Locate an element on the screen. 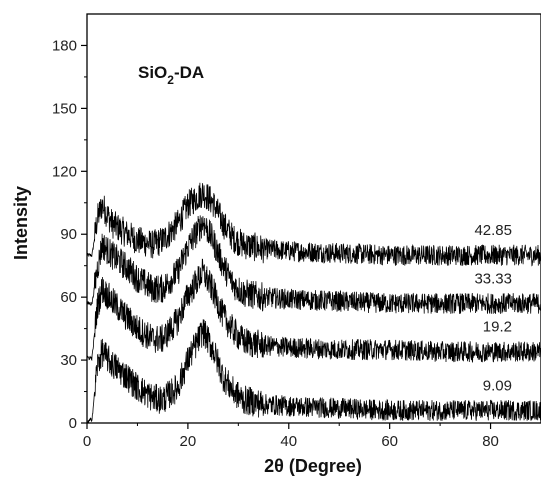 The height and width of the screenshot is (480, 541). x-tick-label: 0 is located at coordinates (87, 441).